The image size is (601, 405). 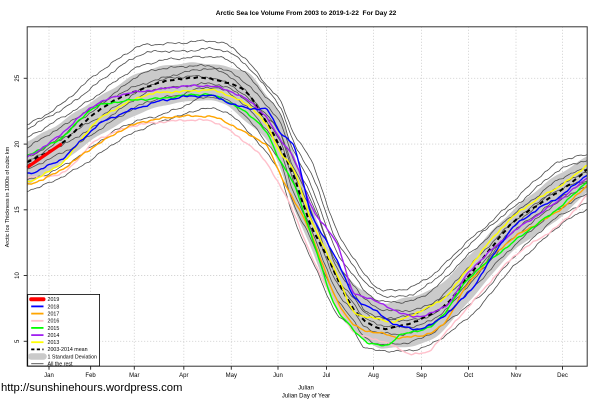 I want to click on svg-text: Oct, so click(x=469, y=376).